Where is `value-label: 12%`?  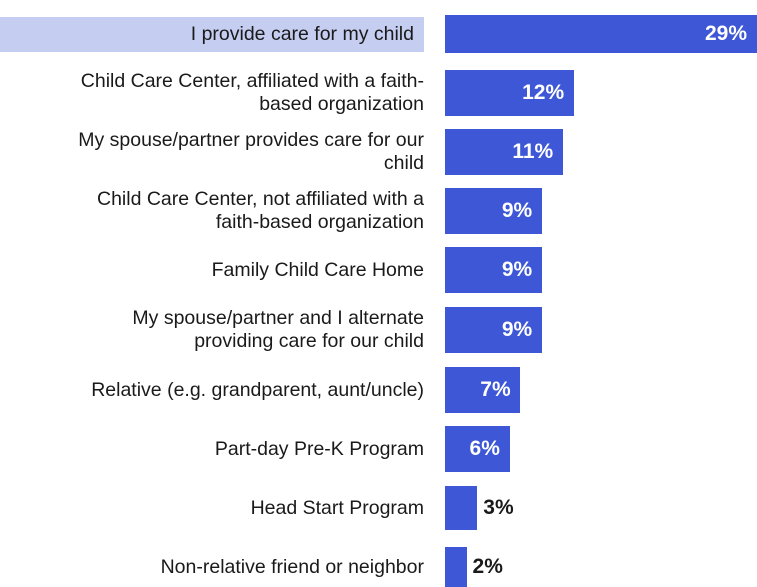
value-label: 12% is located at coordinates (543, 92).